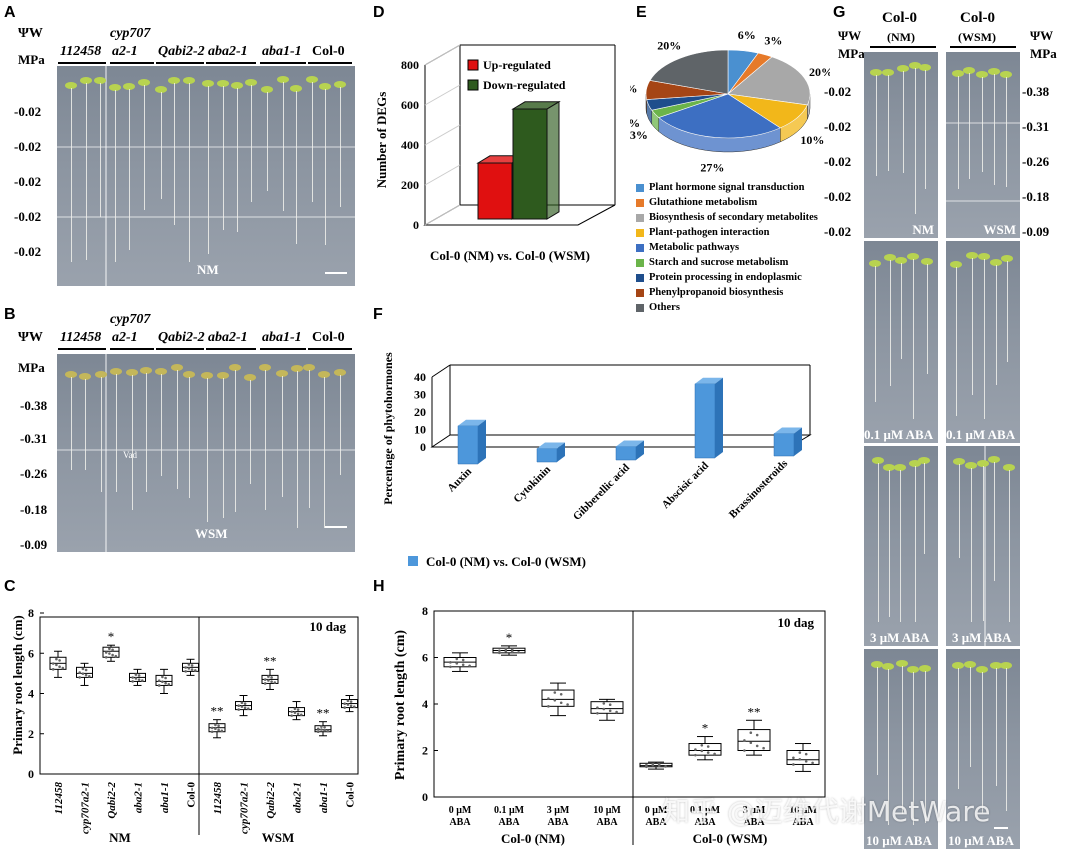 The image size is (1067, 853). I want to click on legend-item: Metabolic pathways, so click(687, 247).